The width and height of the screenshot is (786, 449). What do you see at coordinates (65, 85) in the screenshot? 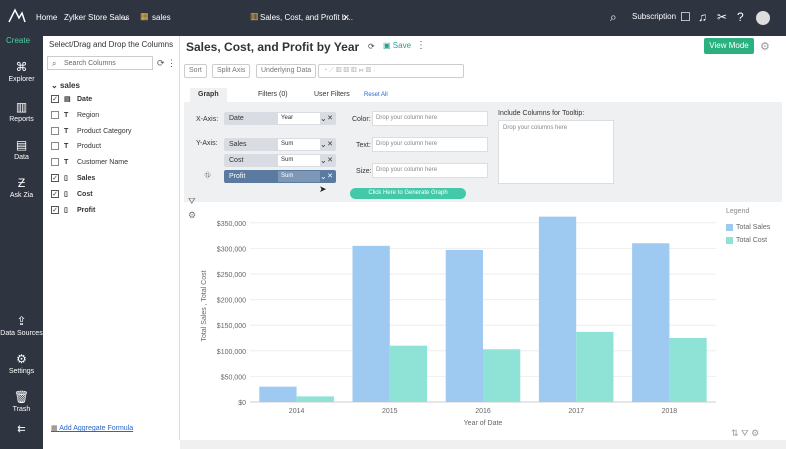
I see `table-tree-root: ⌄ sales` at bounding box center [65, 85].